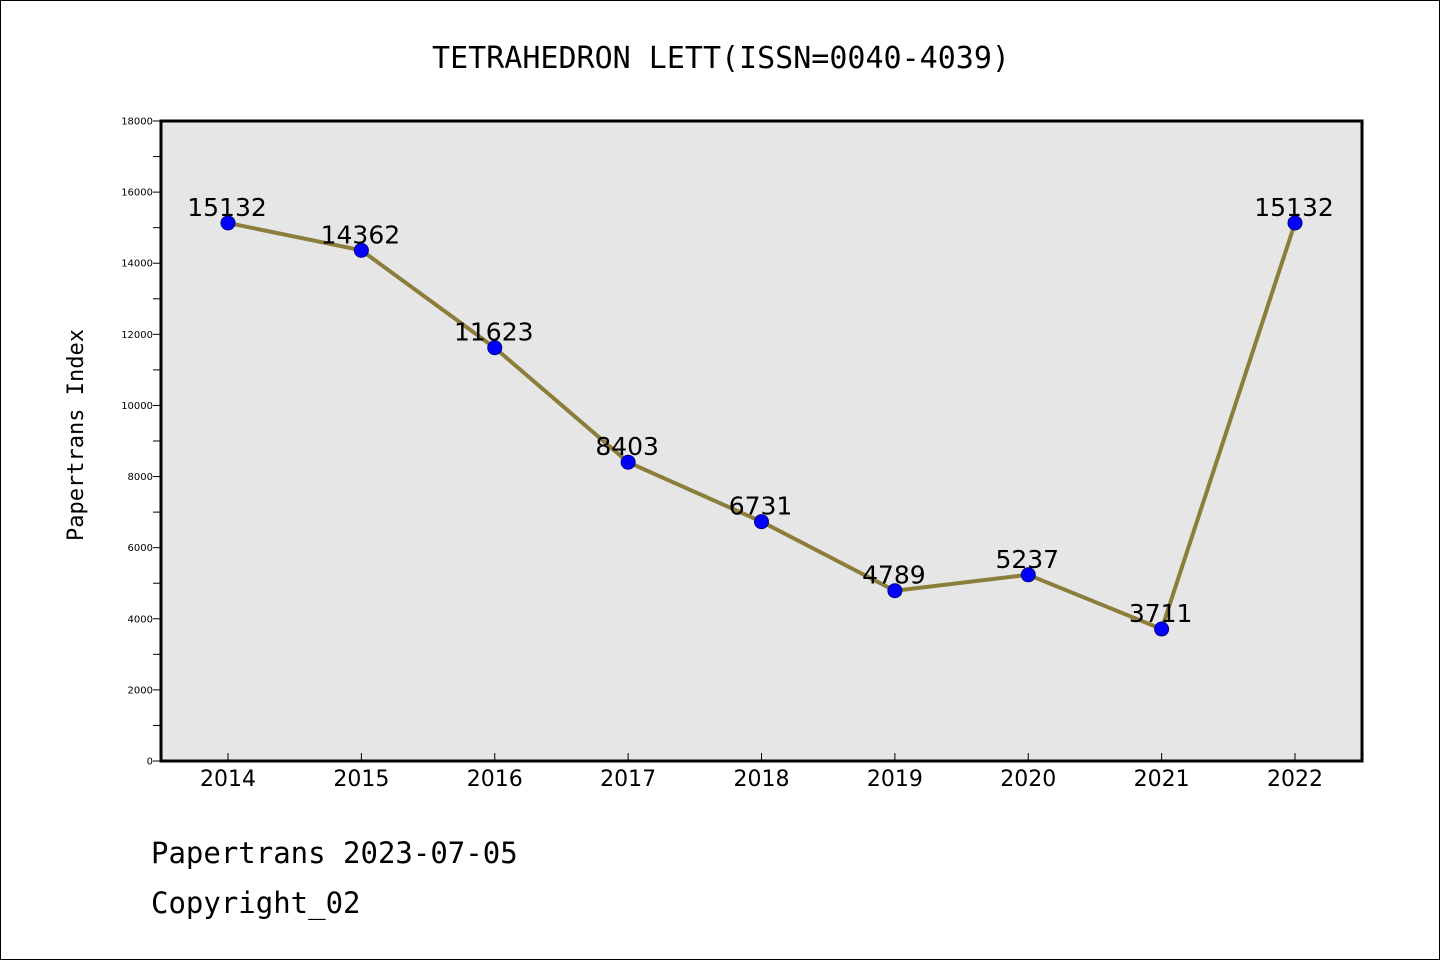 The height and width of the screenshot is (961, 1440). What do you see at coordinates (140, 477) in the screenshot?
I see `y-tick-label: 8000` at bounding box center [140, 477].